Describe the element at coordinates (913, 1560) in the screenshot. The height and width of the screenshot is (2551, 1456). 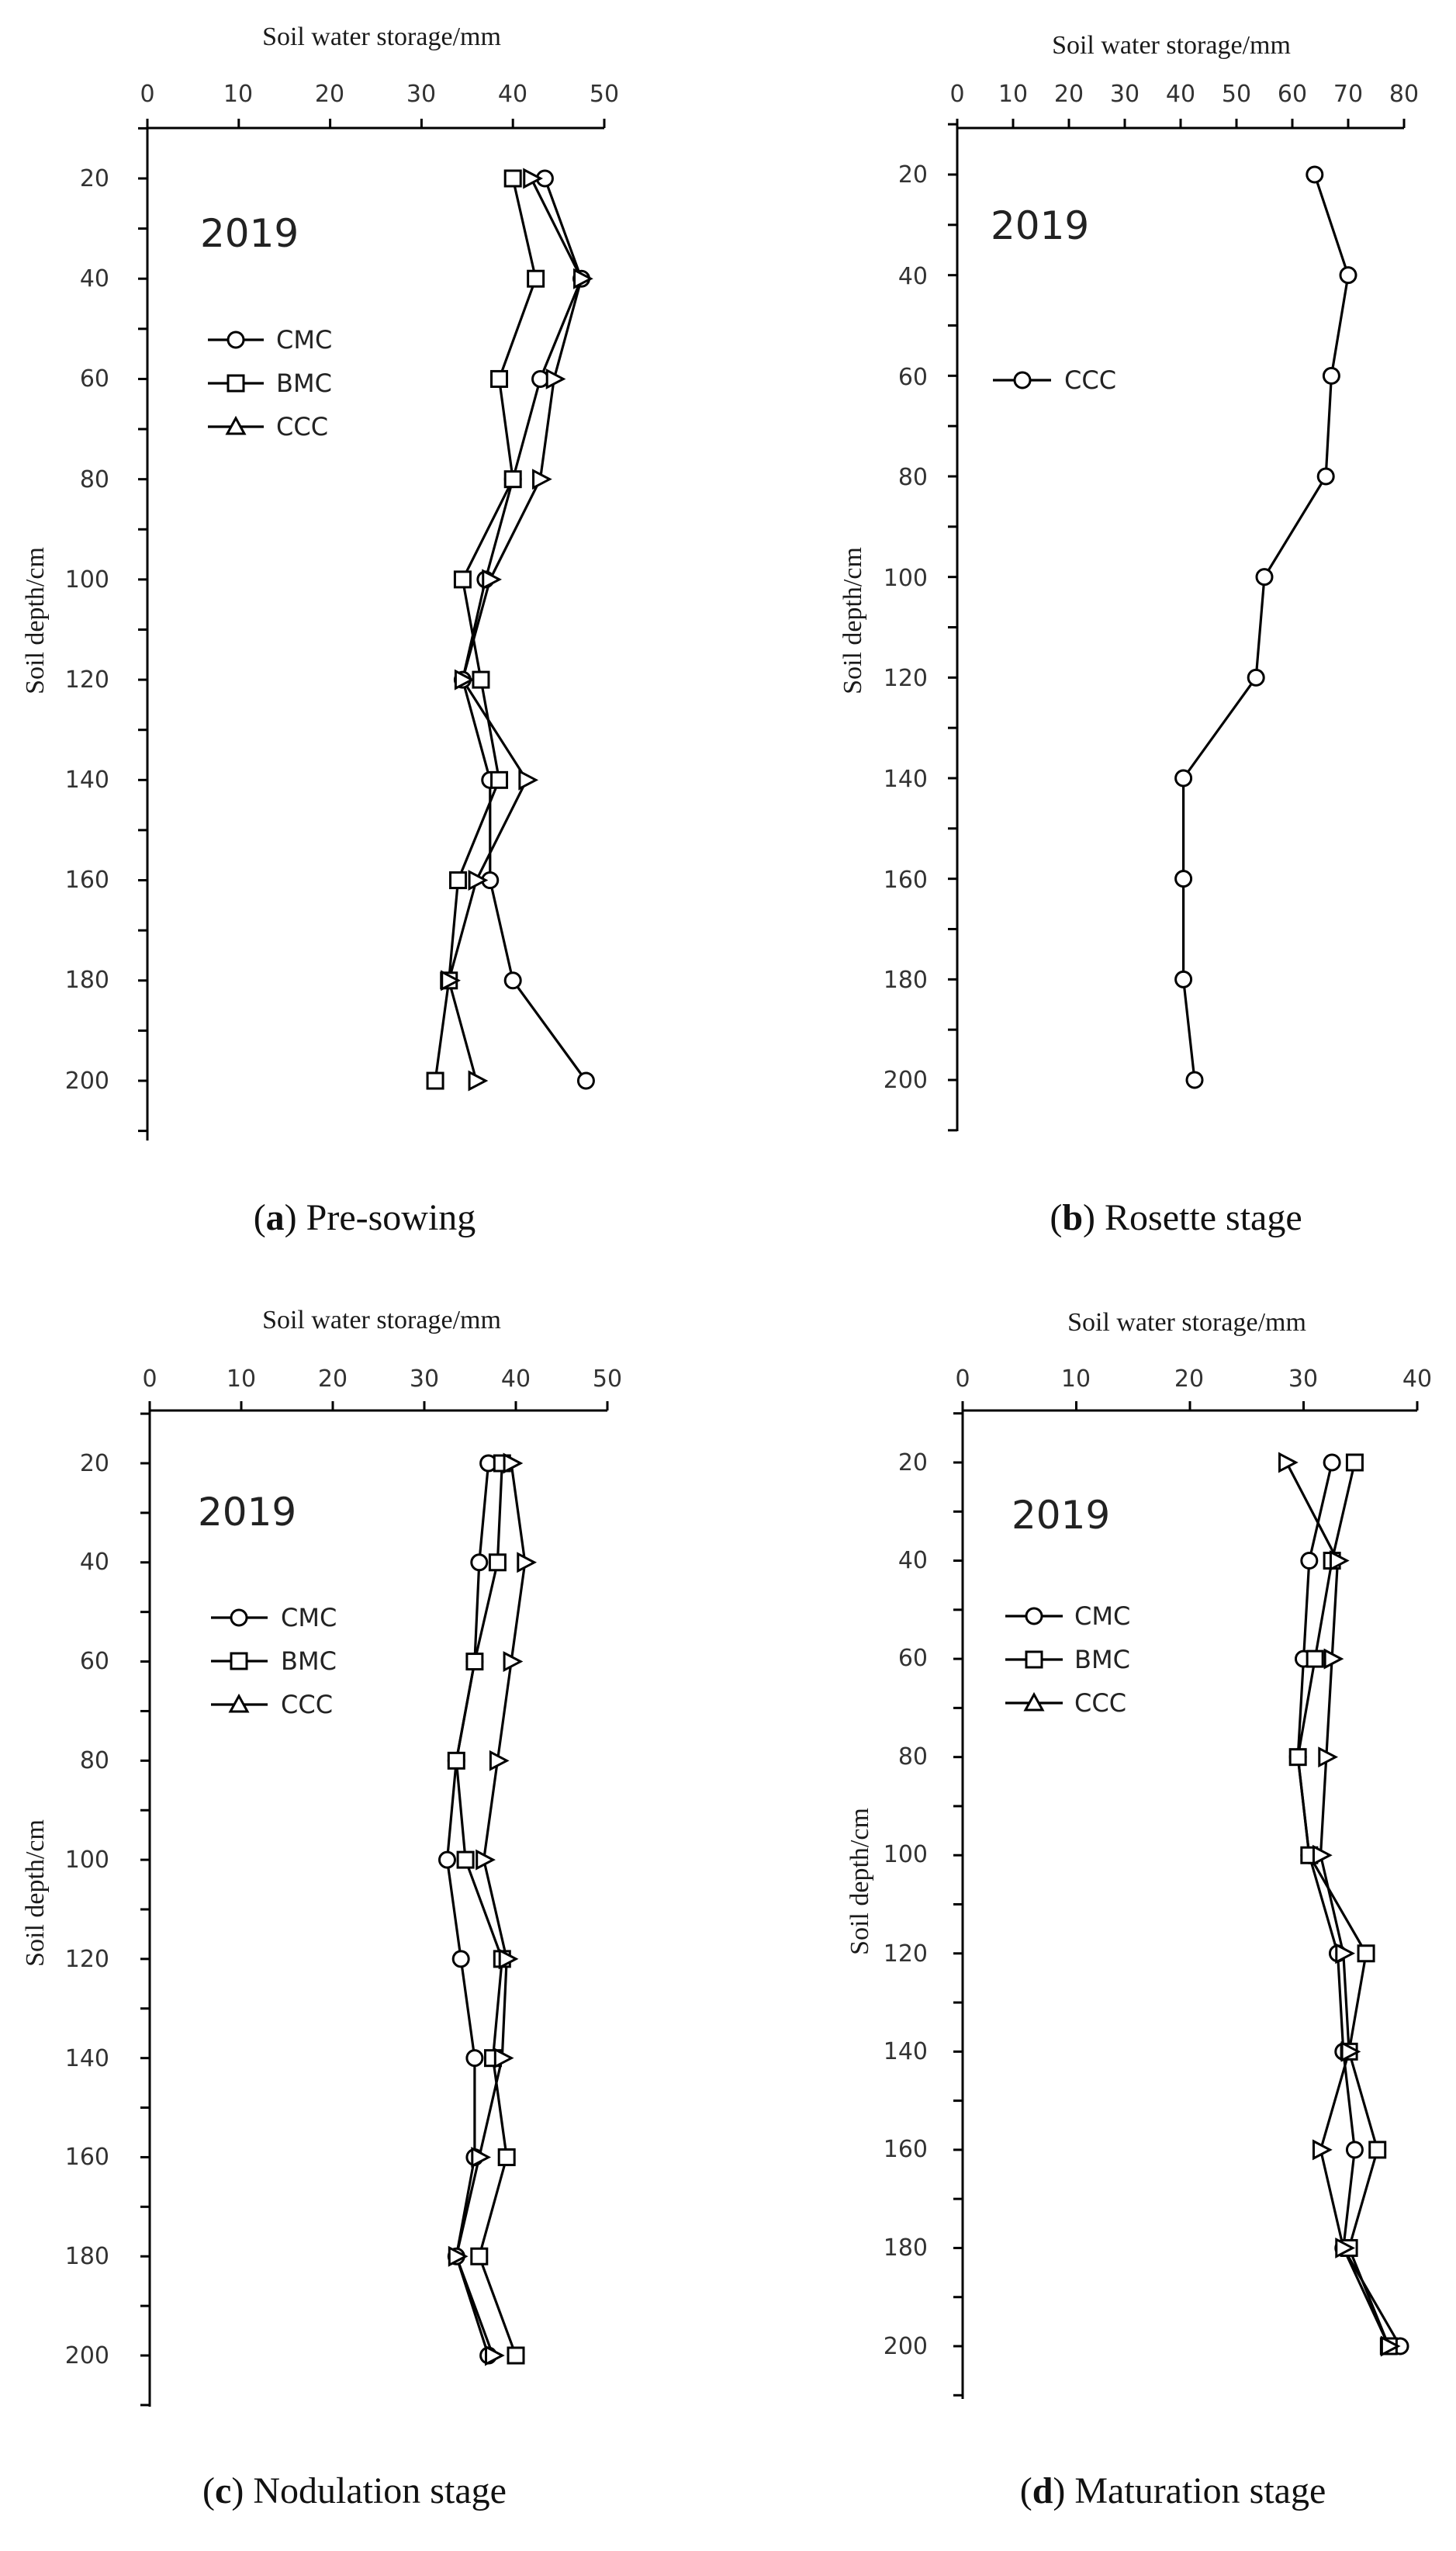
I see `y-tick-label: 40` at that location.